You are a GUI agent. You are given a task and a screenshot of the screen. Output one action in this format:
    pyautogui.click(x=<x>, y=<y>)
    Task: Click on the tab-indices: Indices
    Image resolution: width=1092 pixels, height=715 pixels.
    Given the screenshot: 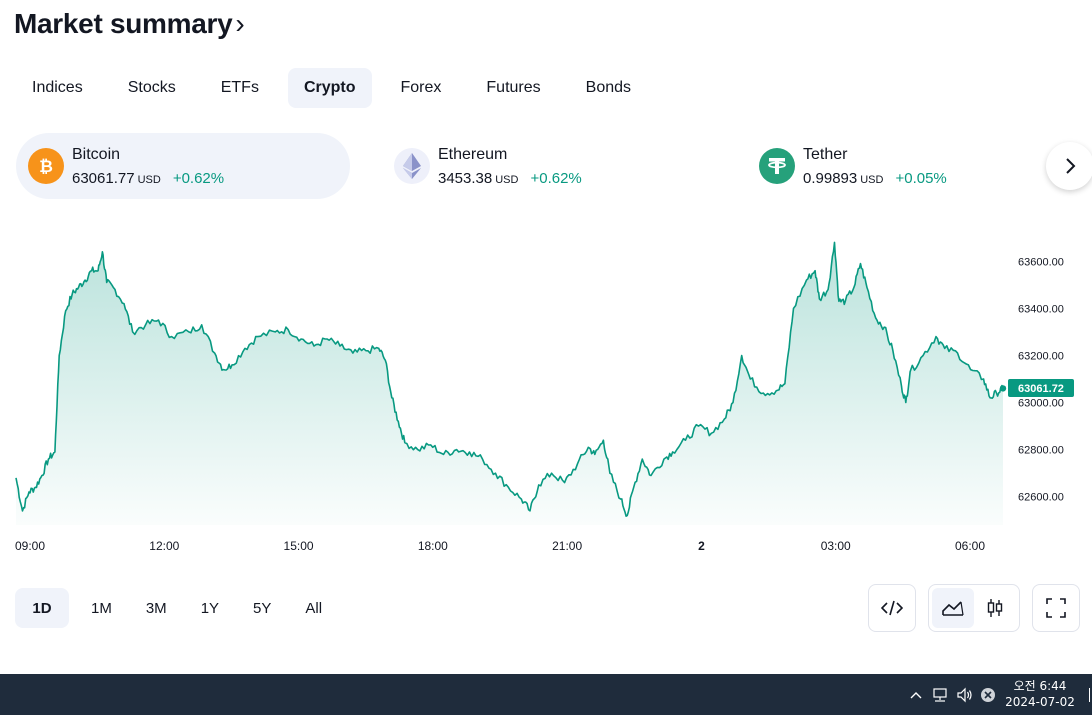 What is the action you would take?
    pyautogui.click(x=57, y=88)
    